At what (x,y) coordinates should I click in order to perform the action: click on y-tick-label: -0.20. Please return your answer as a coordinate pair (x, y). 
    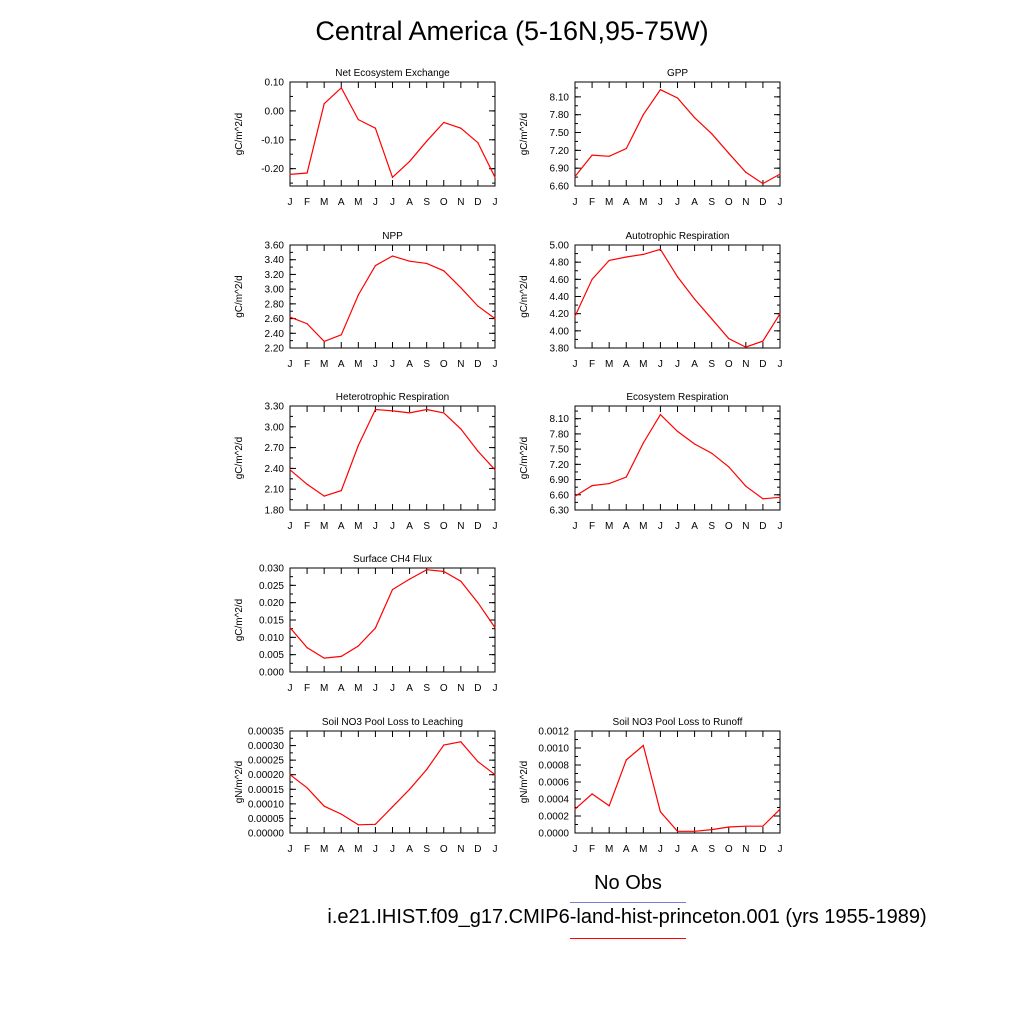
    Looking at the image, I should click on (272, 169).